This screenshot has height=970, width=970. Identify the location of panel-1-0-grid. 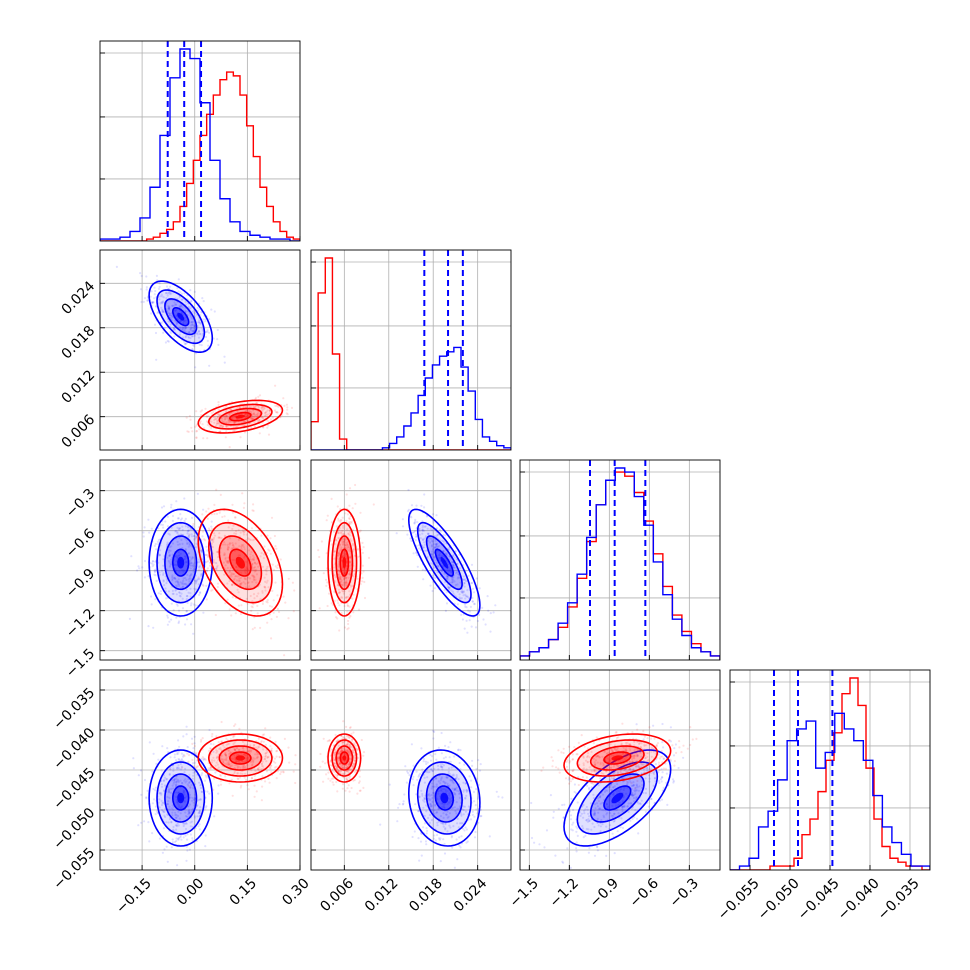
(200, 350).